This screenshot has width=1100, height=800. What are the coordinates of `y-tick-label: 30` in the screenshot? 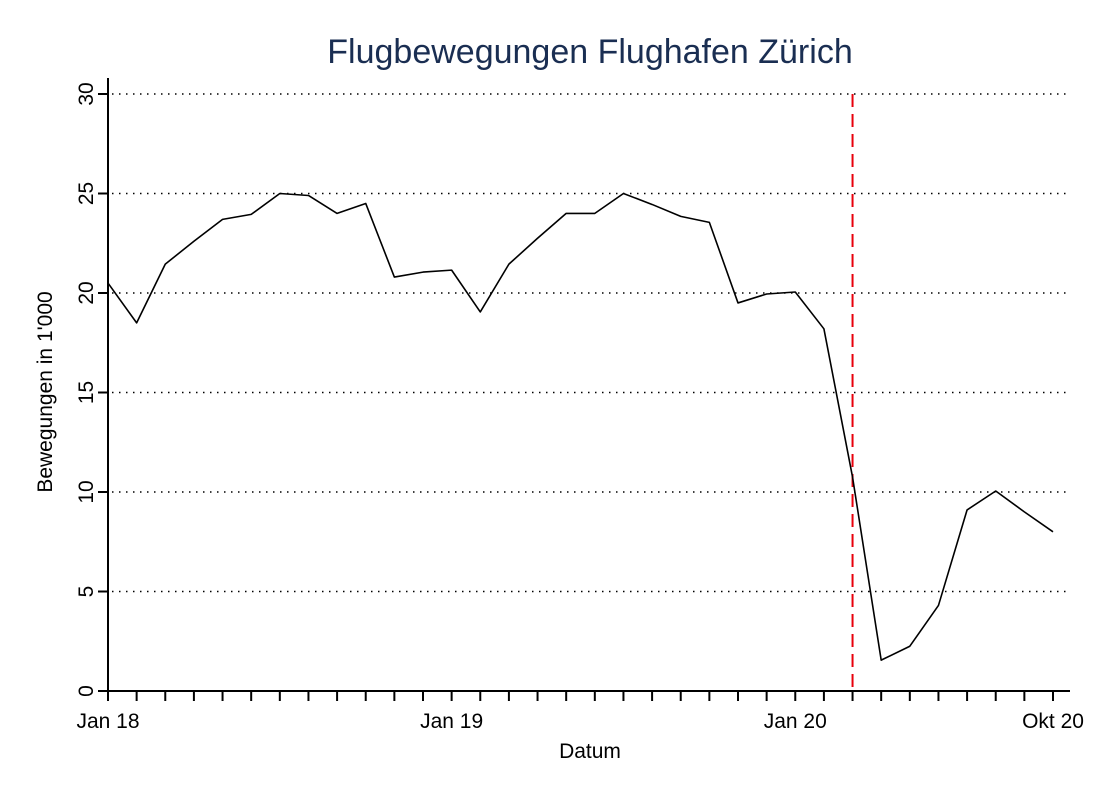 It's located at (86, 93).